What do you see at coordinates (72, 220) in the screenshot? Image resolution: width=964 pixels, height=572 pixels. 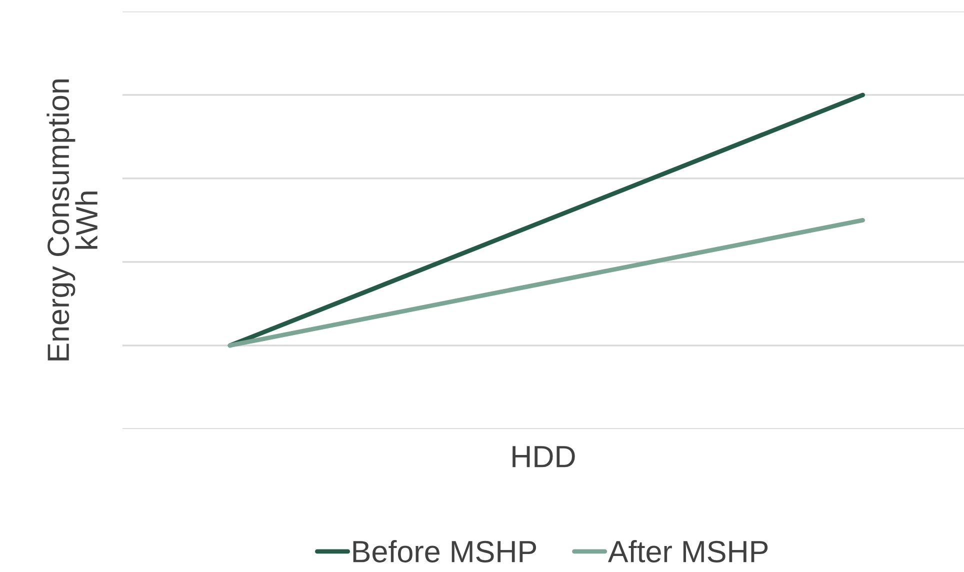 I see `y-axis-title: Energy Consumption kWh` at bounding box center [72, 220].